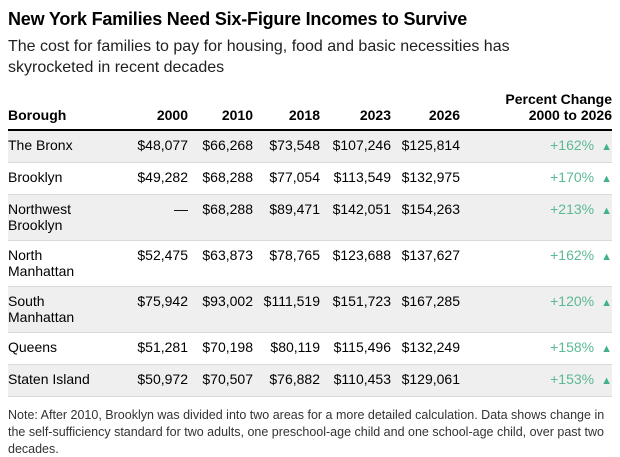  What do you see at coordinates (536, 348) in the screenshot?
I see `percent-change-cell: +158% ▲` at bounding box center [536, 348].